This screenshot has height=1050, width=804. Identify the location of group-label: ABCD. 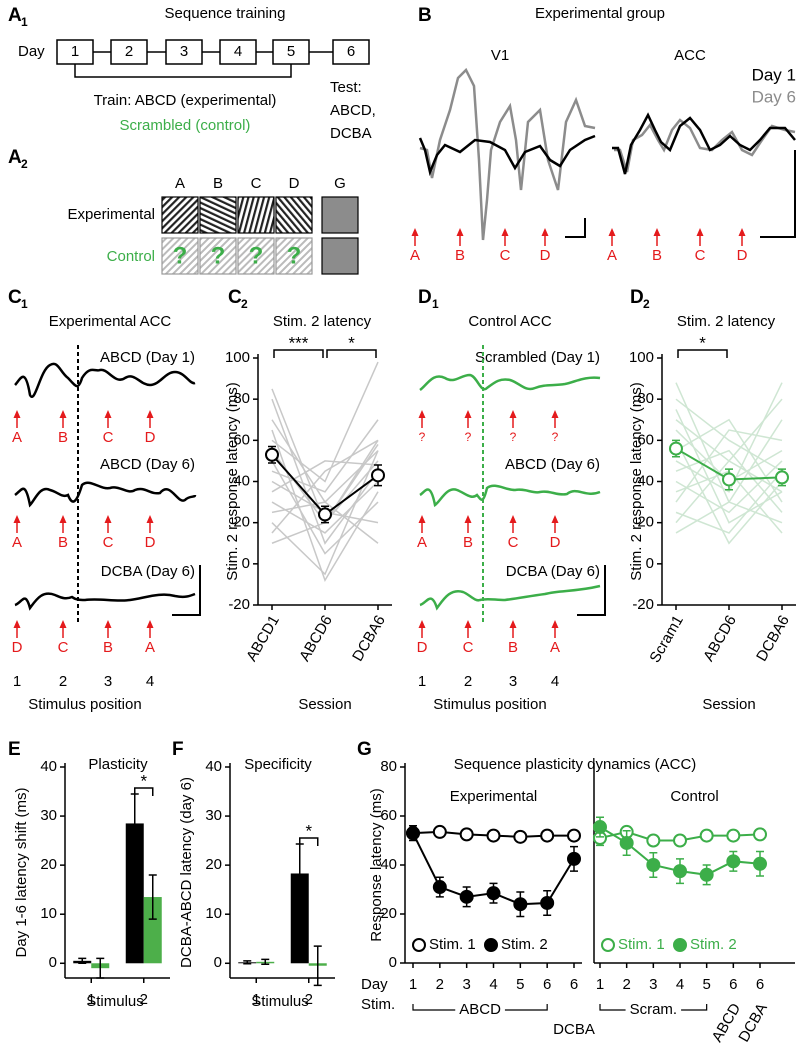
(480, 1009).